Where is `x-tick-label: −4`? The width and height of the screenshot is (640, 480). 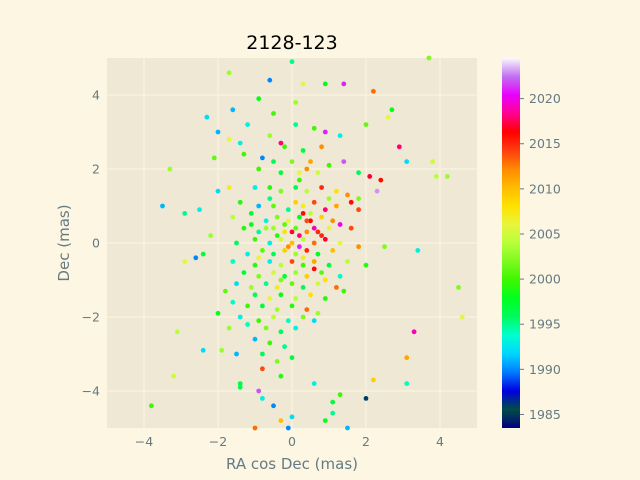 x-tick-label: −4 is located at coordinates (144, 441).